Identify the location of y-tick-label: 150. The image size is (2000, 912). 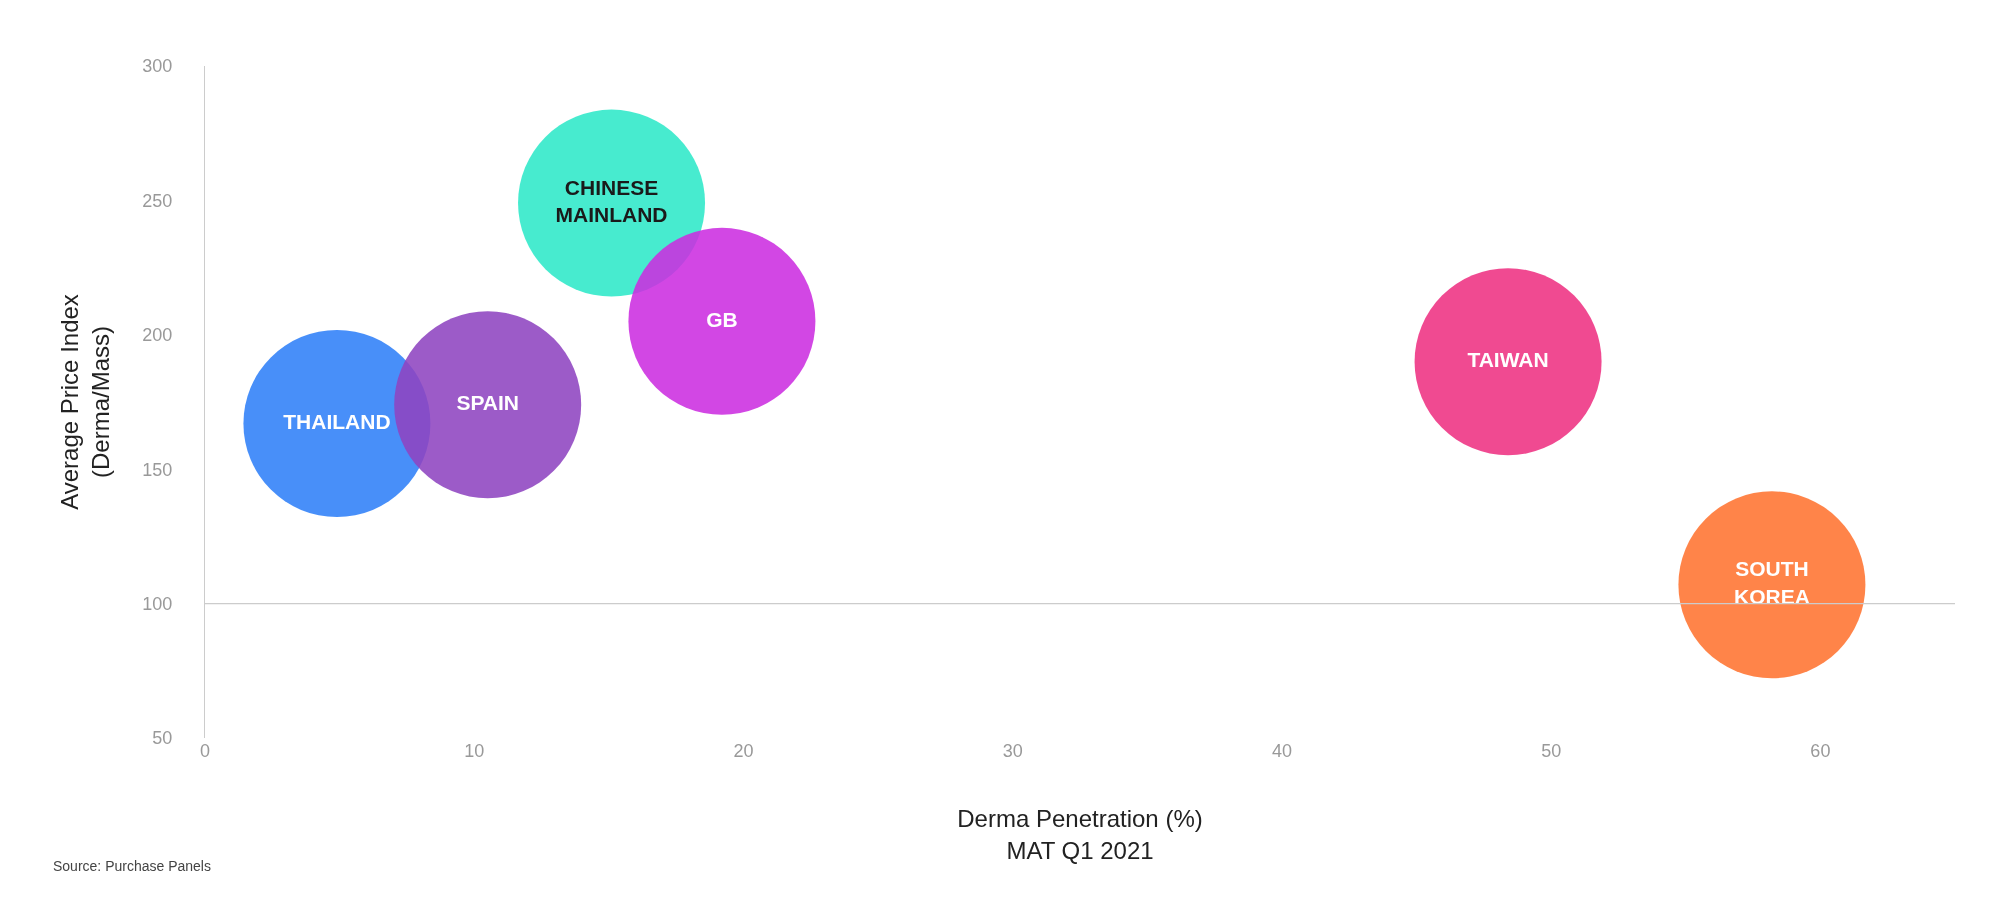
(157, 469).